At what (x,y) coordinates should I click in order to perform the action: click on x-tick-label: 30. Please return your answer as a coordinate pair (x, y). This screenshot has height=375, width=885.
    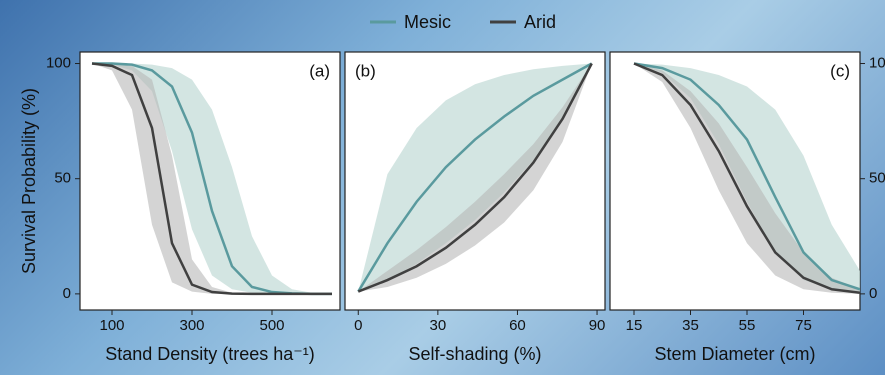
    Looking at the image, I should click on (438, 325).